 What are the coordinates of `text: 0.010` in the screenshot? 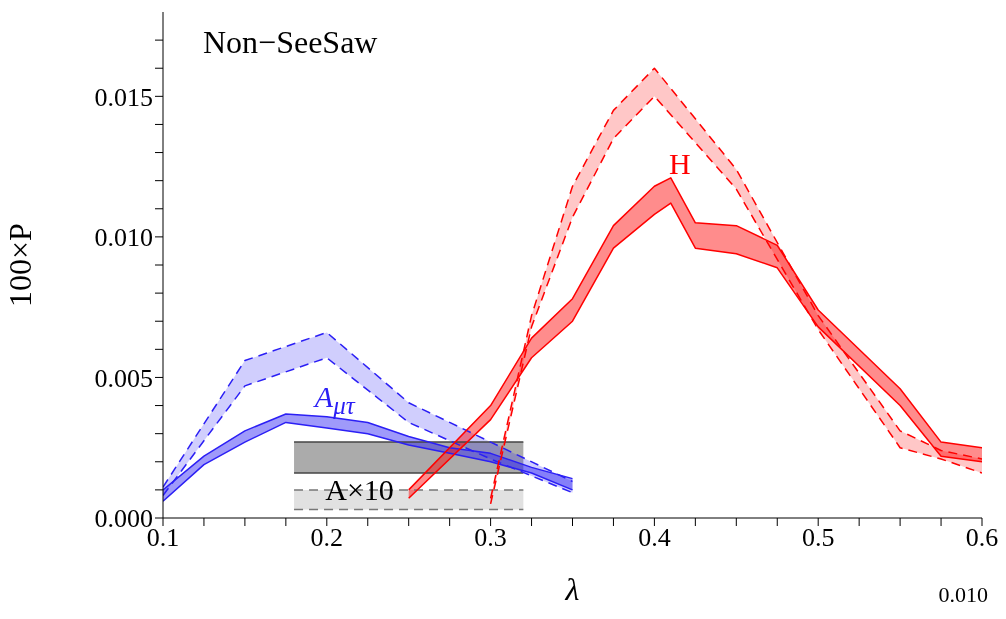 It's located at (963, 595).